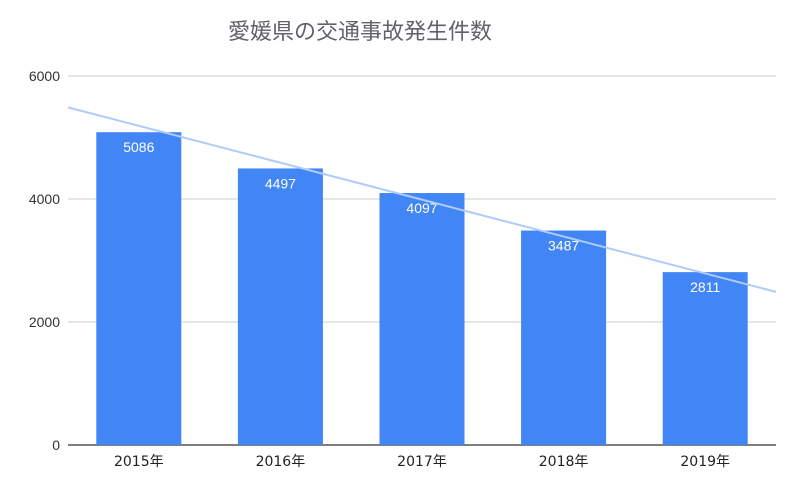 The image size is (800, 495). Describe the element at coordinates (44, 199) in the screenshot. I see `y-tick-label: 4000` at that location.